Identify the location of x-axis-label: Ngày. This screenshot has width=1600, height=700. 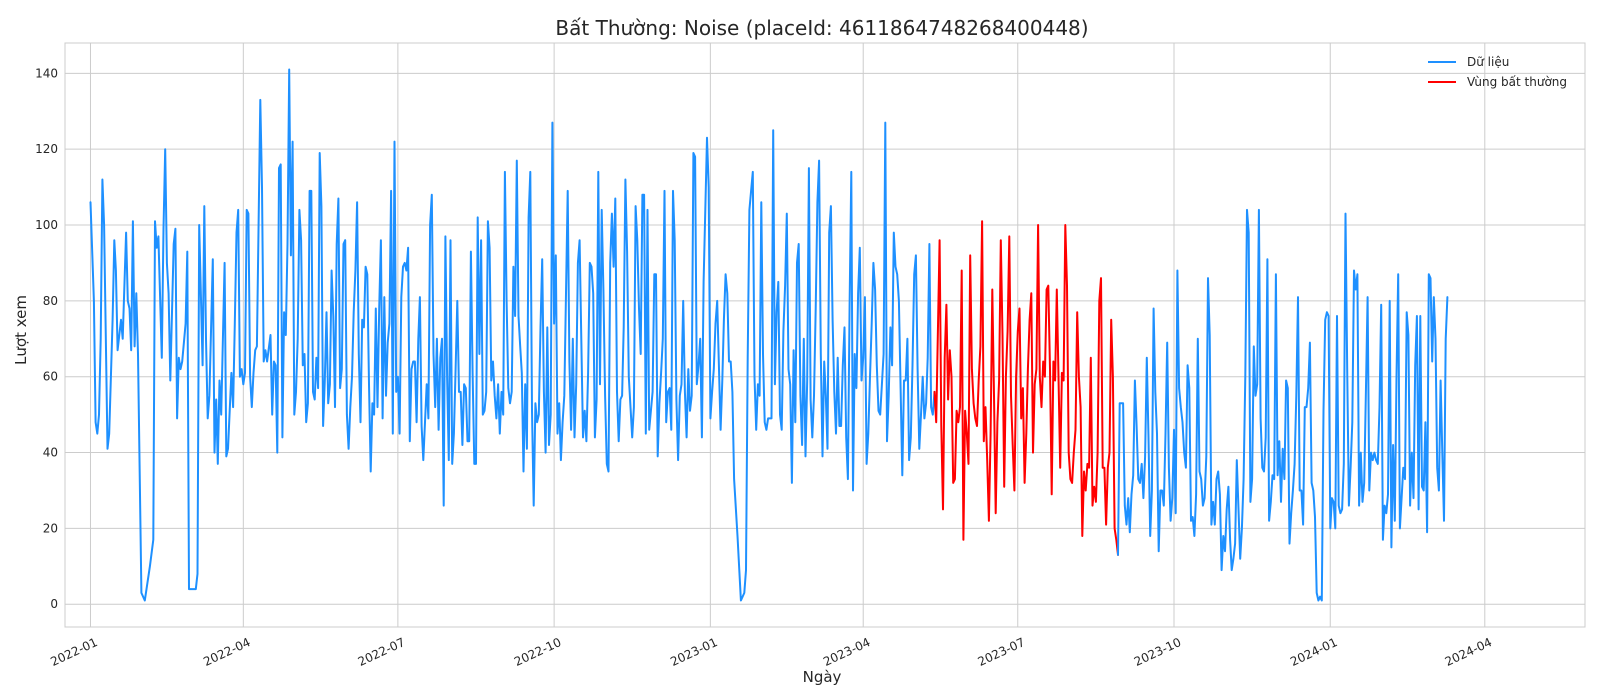
(822, 677).